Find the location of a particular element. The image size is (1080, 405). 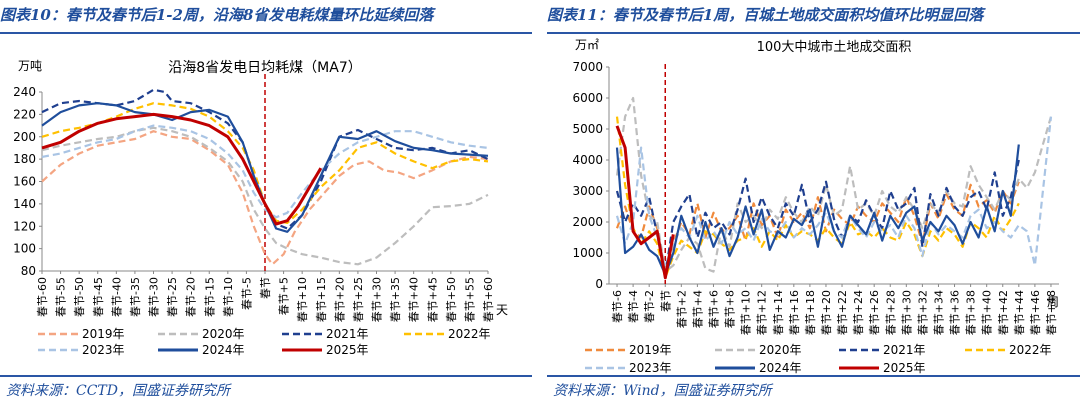

y-axis-unit-label: 万吨 is located at coordinates (30, 66).